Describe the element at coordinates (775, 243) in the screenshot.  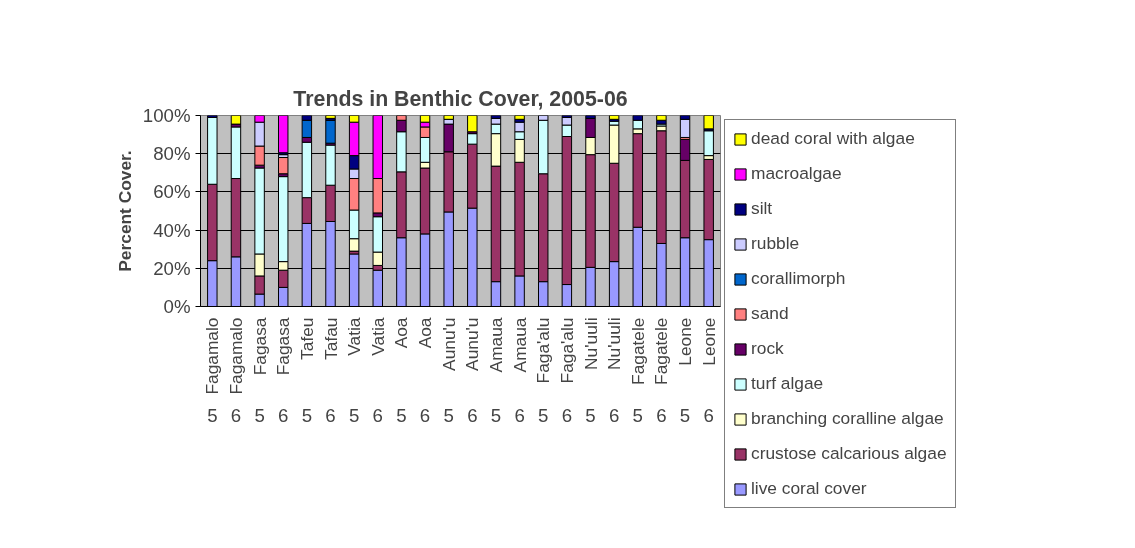
I see `legend-label: rubble` at that location.